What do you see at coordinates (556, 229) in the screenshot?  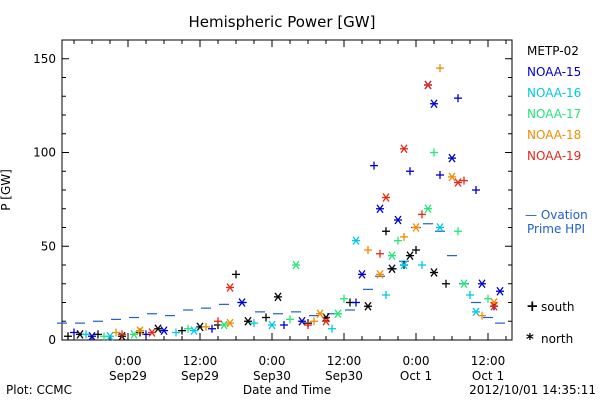 I see `legend-ovation-line2: Prime HPI` at bounding box center [556, 229].